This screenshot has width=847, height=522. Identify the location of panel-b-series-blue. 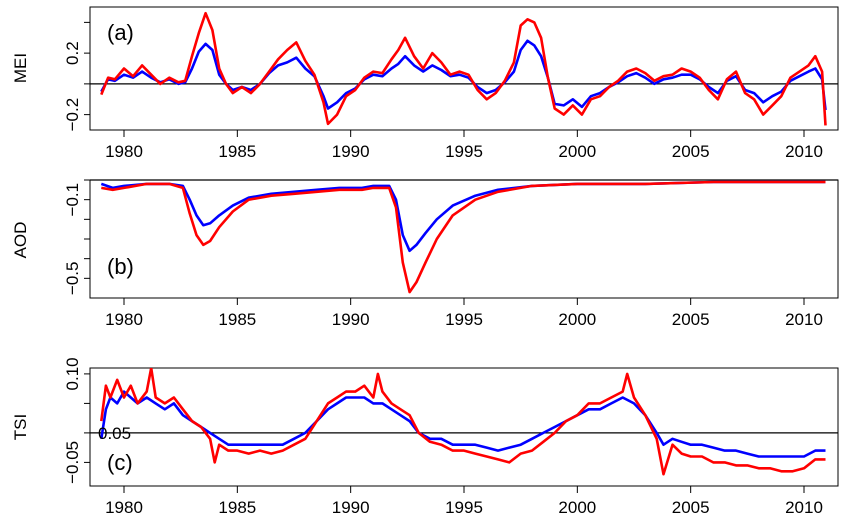
(463, 216).